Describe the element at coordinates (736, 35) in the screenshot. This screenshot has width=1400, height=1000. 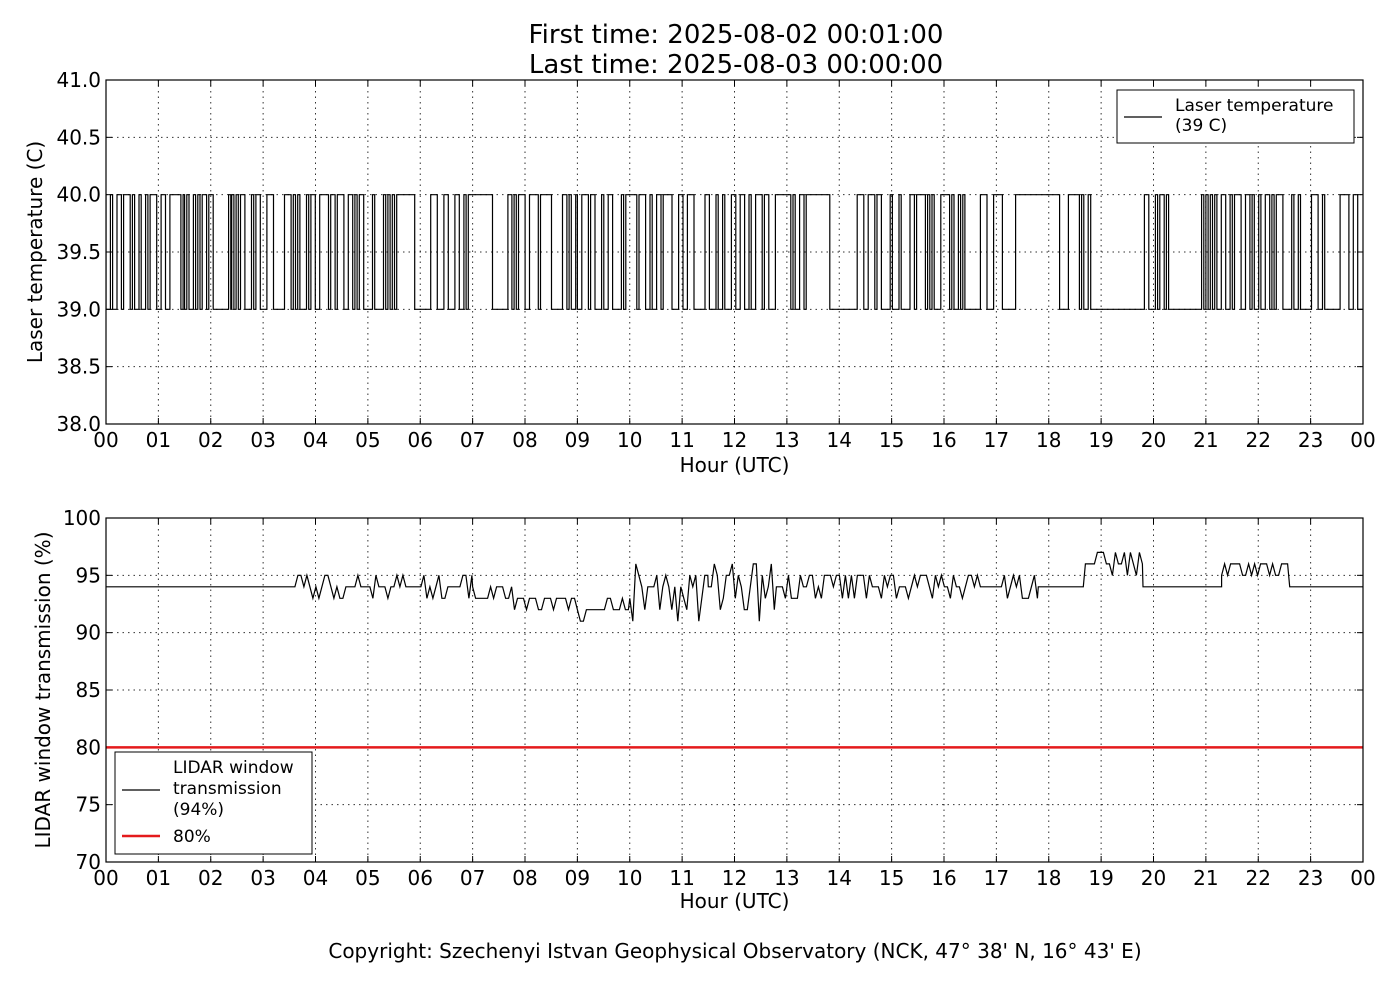
I see `figure-title-line1: First time: 2025-08-02 00:01:00` at that location.